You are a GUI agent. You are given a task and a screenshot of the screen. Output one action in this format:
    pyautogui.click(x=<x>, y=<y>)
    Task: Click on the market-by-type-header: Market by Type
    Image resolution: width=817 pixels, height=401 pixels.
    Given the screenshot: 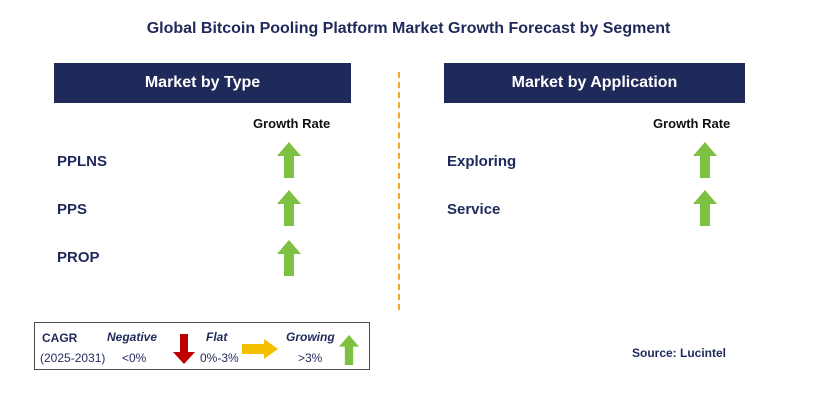 What is the action you would take?
    pyautogui.click(x=202, y=83)
    